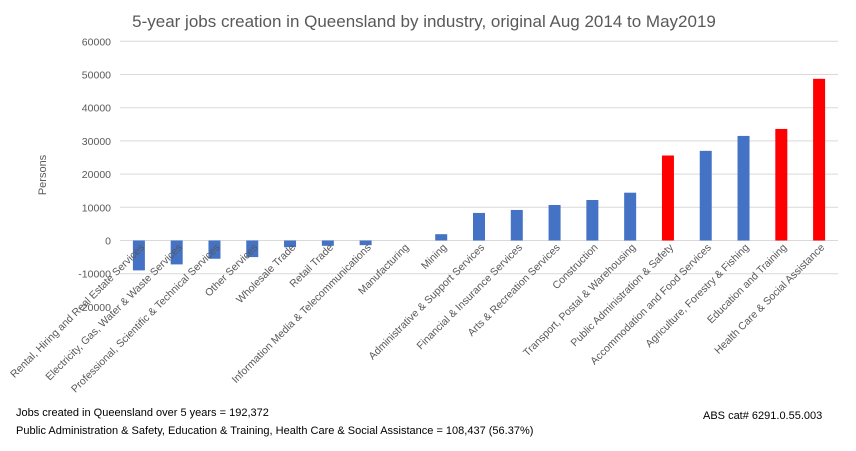 Image resolution: width=856 pixels, height=451 pixels. What do you see at coordinates (96, 42) in the screenshot?
I see `y-tick-label: 60000` at bounding box center [96, 42].